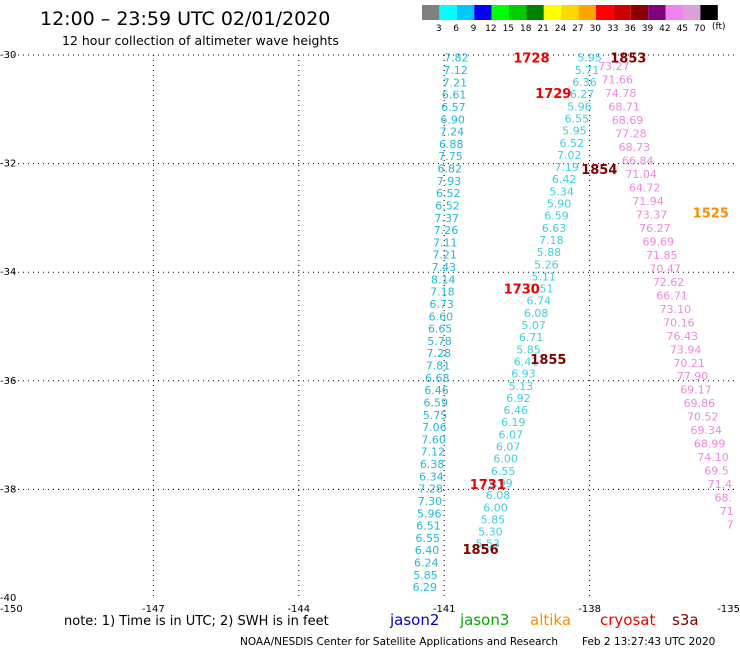 Image resolution: width=740 pixels, height=650 pixels. Describe the element at coordinates (553, 94) in the screenshot. I see `time-label: 1729` at that location.